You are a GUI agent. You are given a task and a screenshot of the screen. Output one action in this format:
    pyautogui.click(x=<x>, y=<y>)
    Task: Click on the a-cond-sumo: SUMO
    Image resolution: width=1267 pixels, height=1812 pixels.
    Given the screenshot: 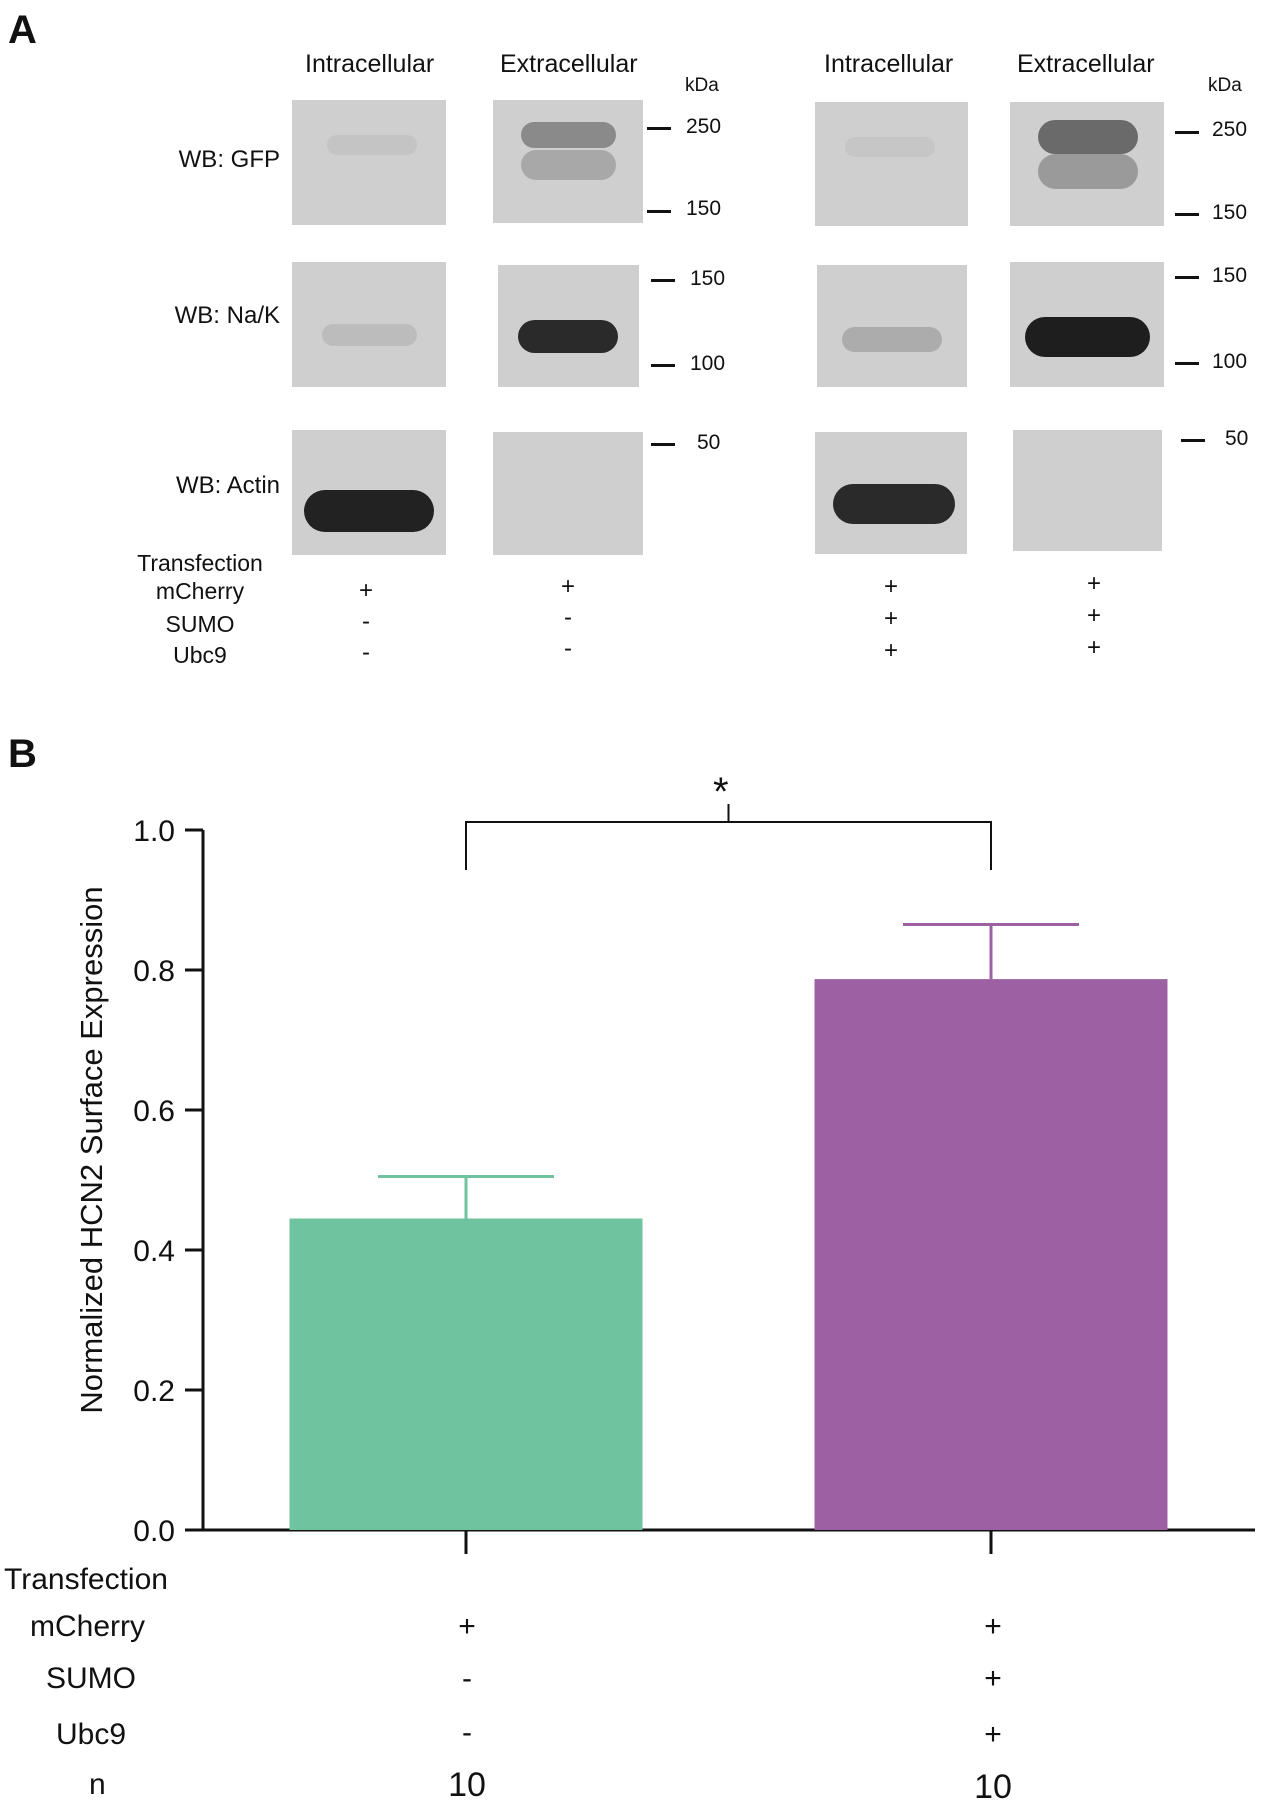 What is the action you would take?
    pyautogui.click(x=200, y=624)
    